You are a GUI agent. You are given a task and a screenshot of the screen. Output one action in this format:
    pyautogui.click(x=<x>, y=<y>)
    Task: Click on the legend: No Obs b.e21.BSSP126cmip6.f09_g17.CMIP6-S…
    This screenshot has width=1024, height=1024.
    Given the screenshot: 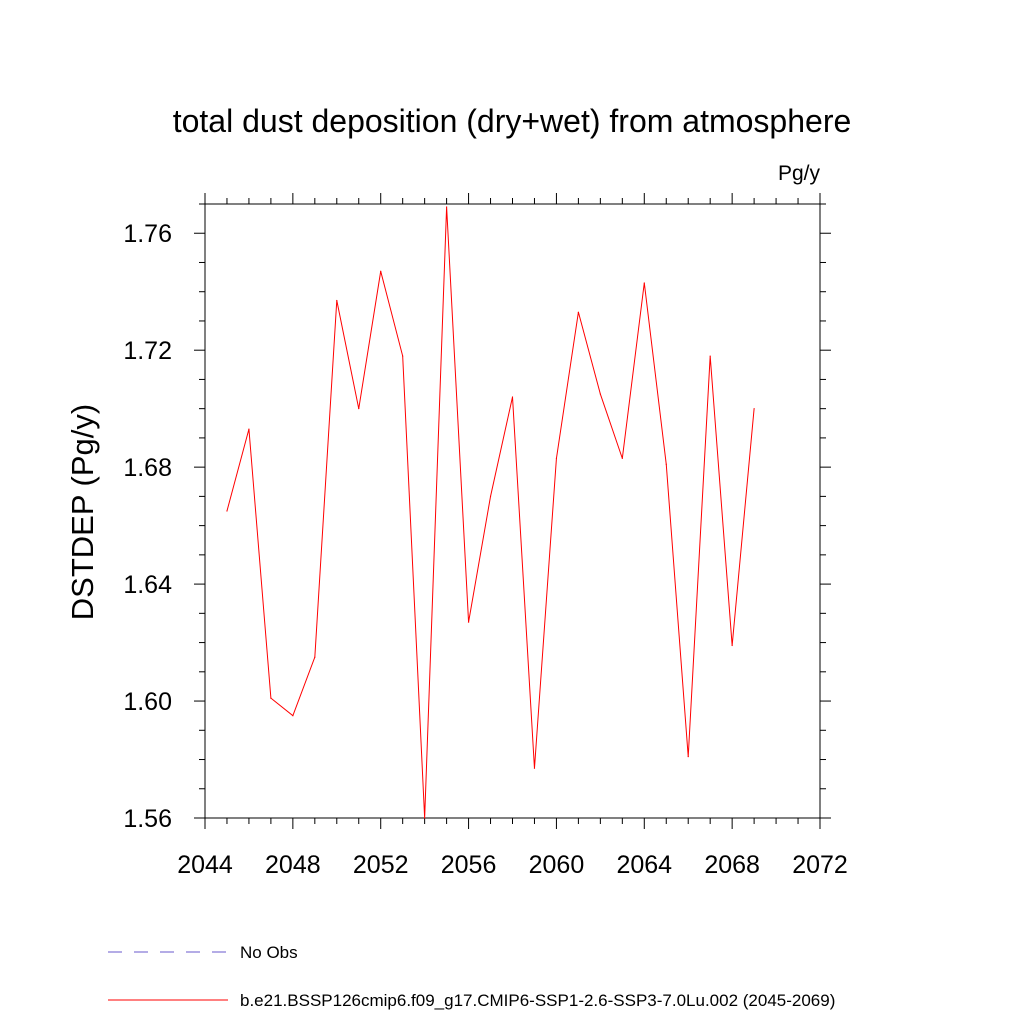 What is the action you would take?
    pyautogui.click(x=471, y=976)
    